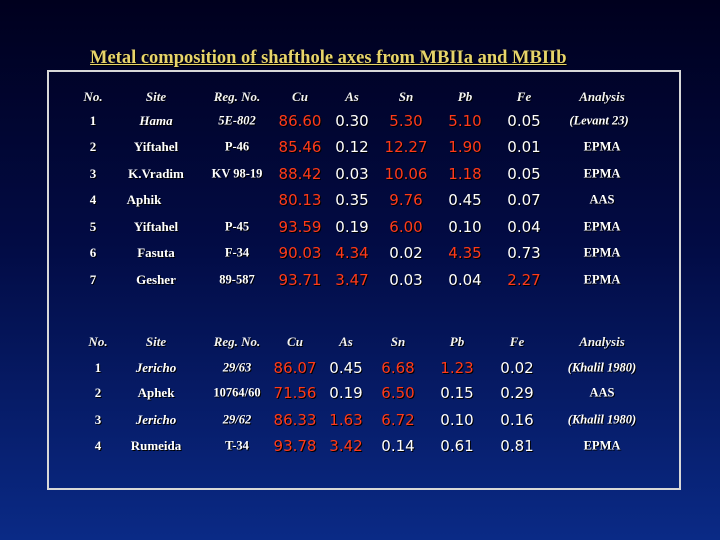 The height and width of the screenshot is (540, 720). Describe the element at coordinates (517, 393) in the screenshot. I see `cell-fe: 0.29` at that location.